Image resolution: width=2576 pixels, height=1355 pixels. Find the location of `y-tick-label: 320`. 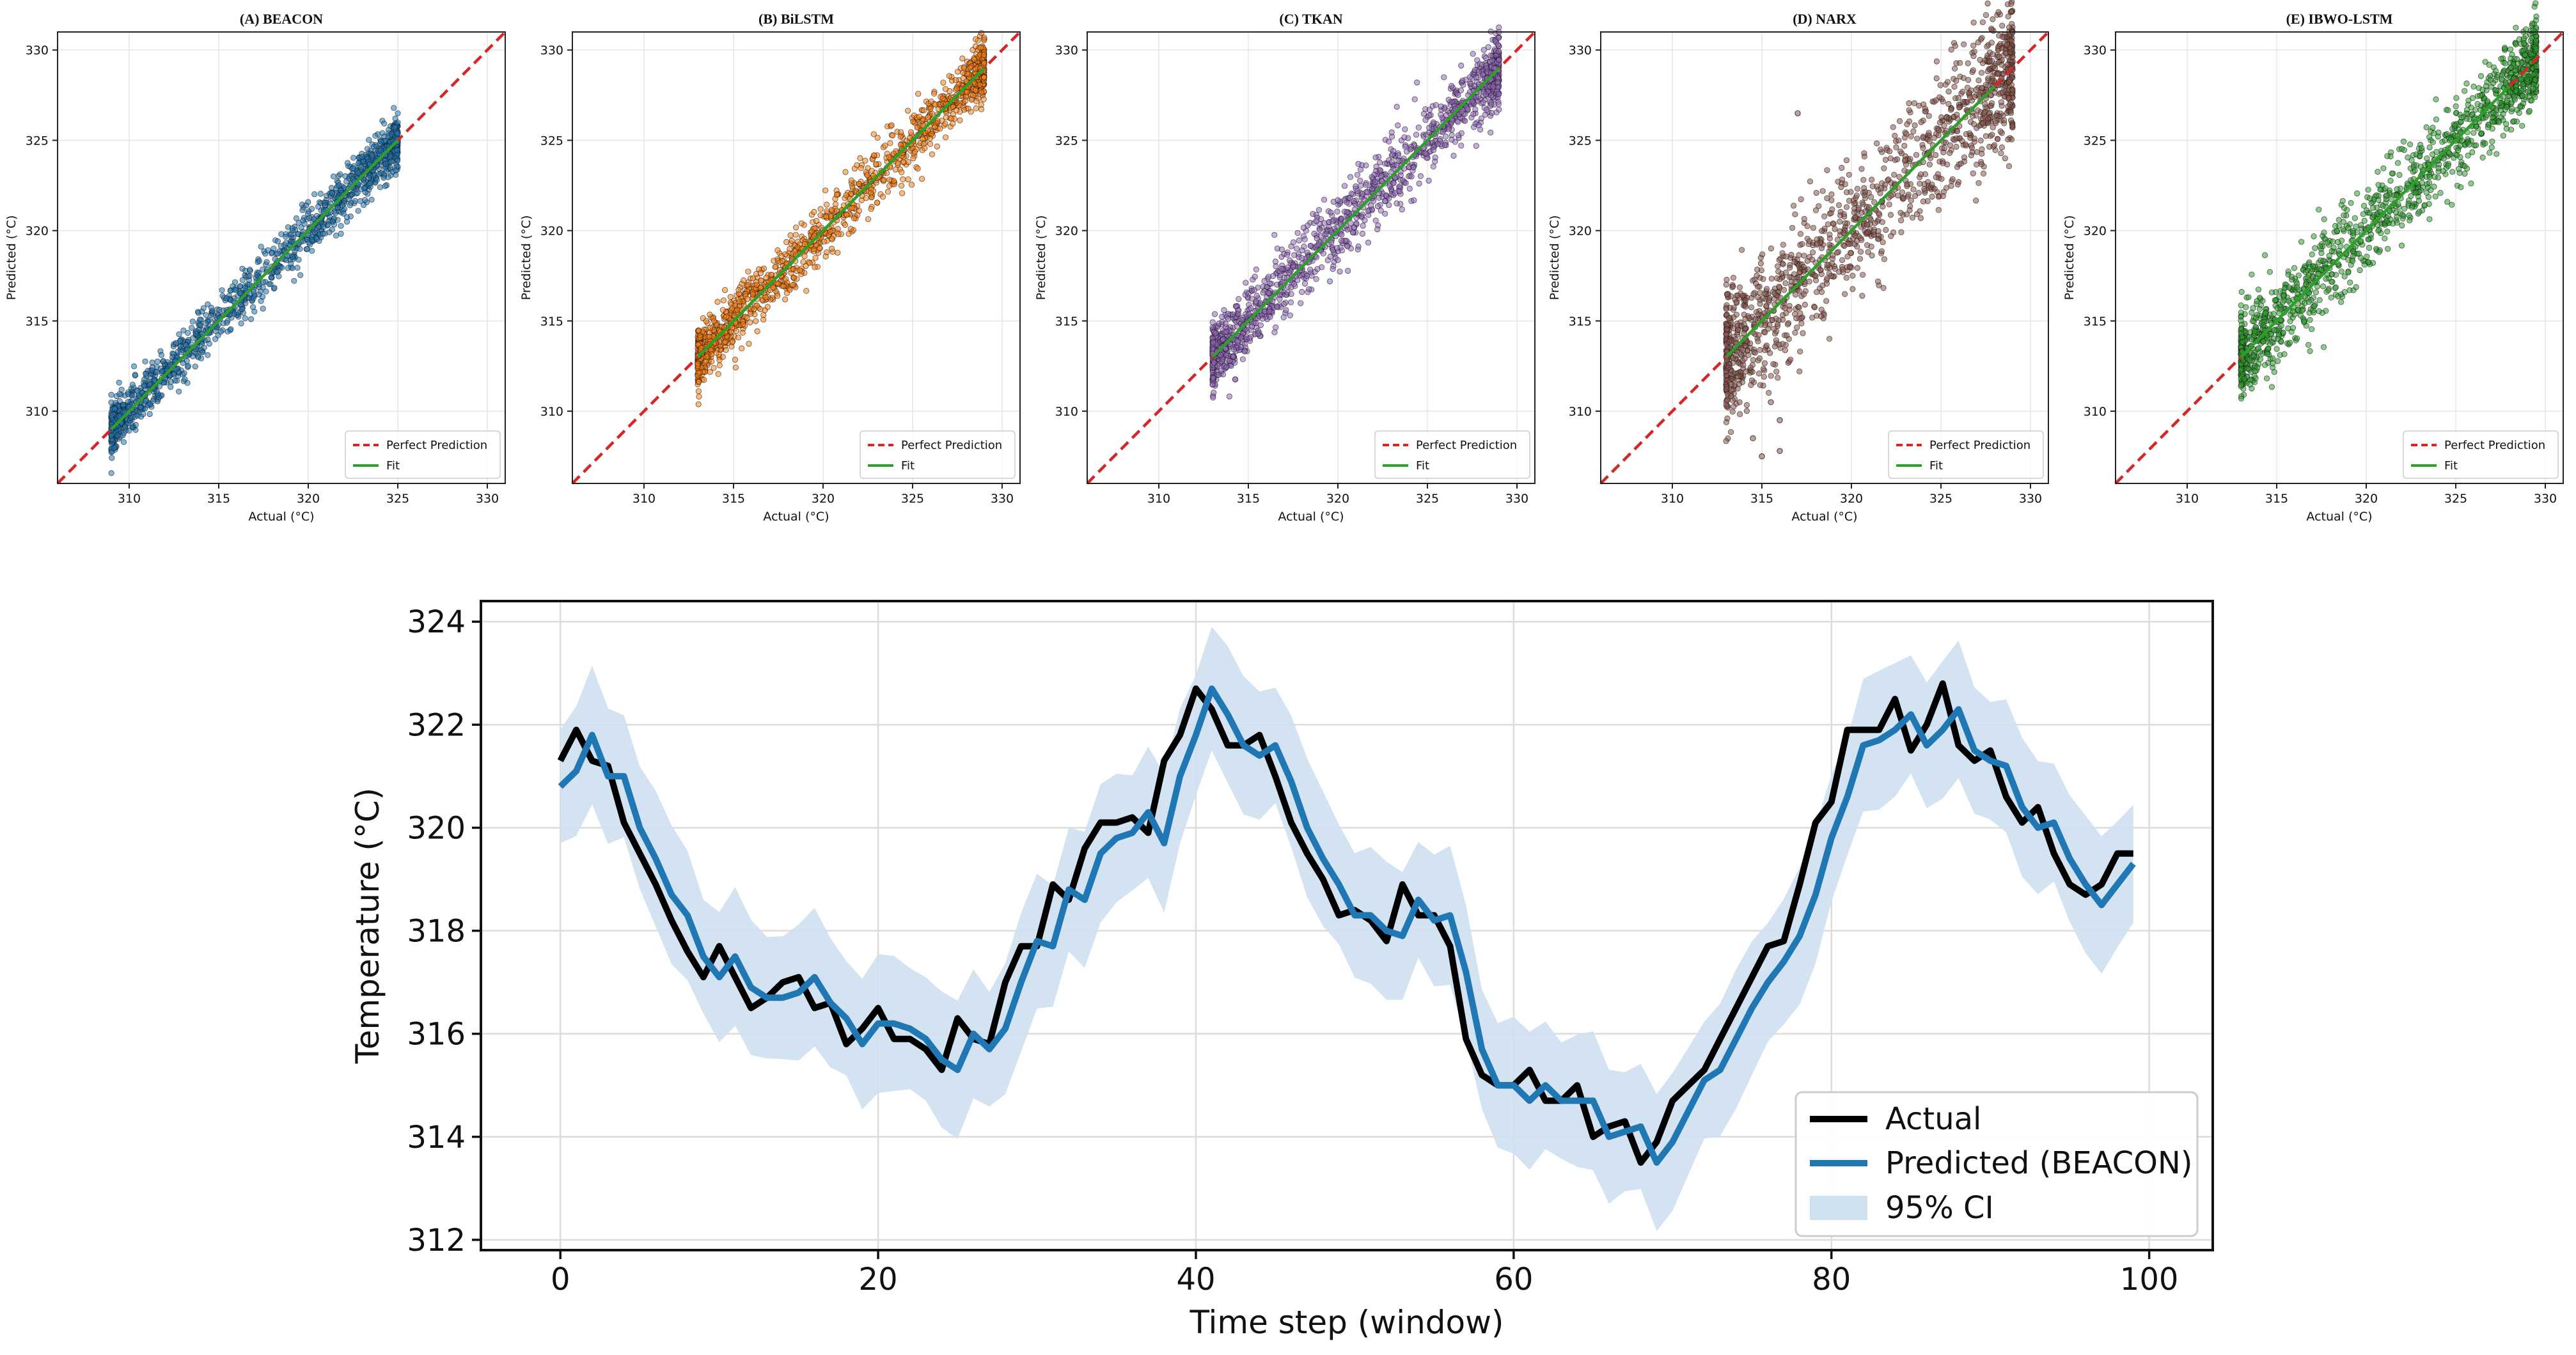

y-tick-label: 320 is located at coordinates (551, 231).